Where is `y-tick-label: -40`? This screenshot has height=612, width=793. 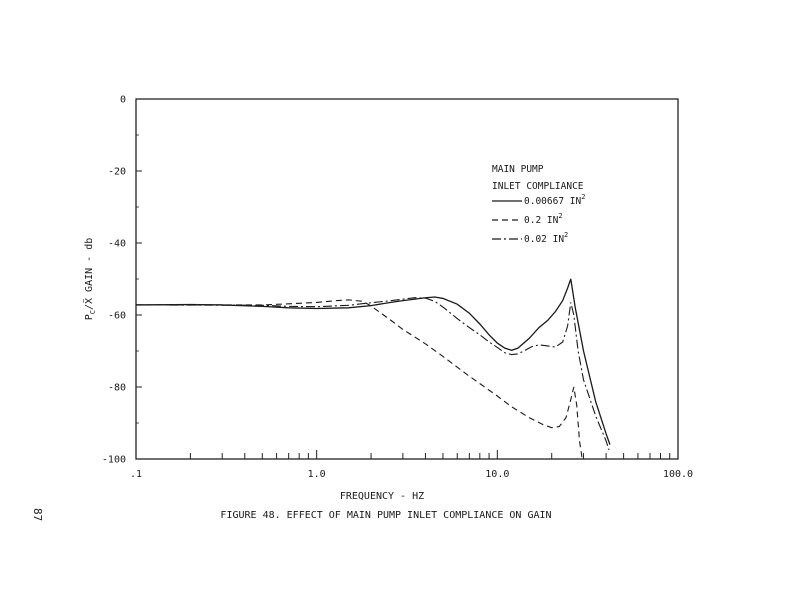
y-tick-label: -40 is located at coordinates (117, 244).